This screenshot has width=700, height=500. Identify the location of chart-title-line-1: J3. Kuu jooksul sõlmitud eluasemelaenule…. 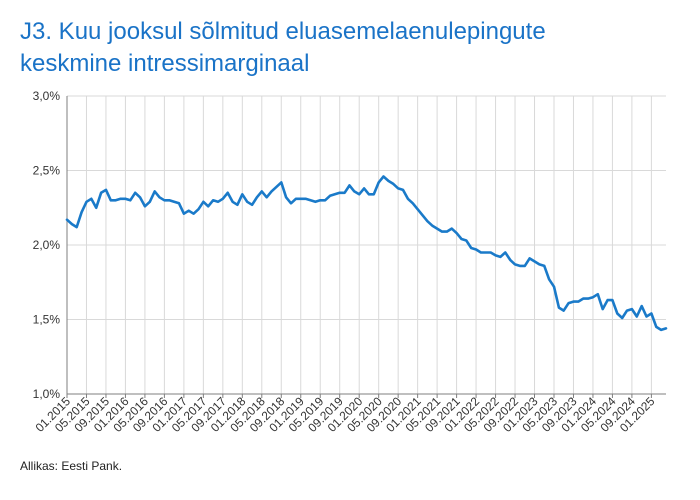
(283, 31).